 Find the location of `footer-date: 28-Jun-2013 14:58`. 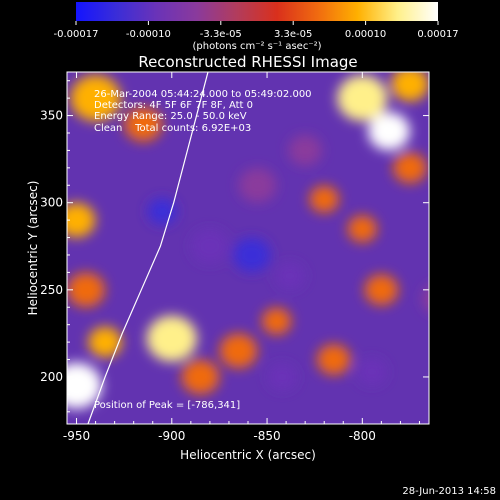

footer-date: 28-Jun-2013 14:58 is located at coordinates (449, 491).